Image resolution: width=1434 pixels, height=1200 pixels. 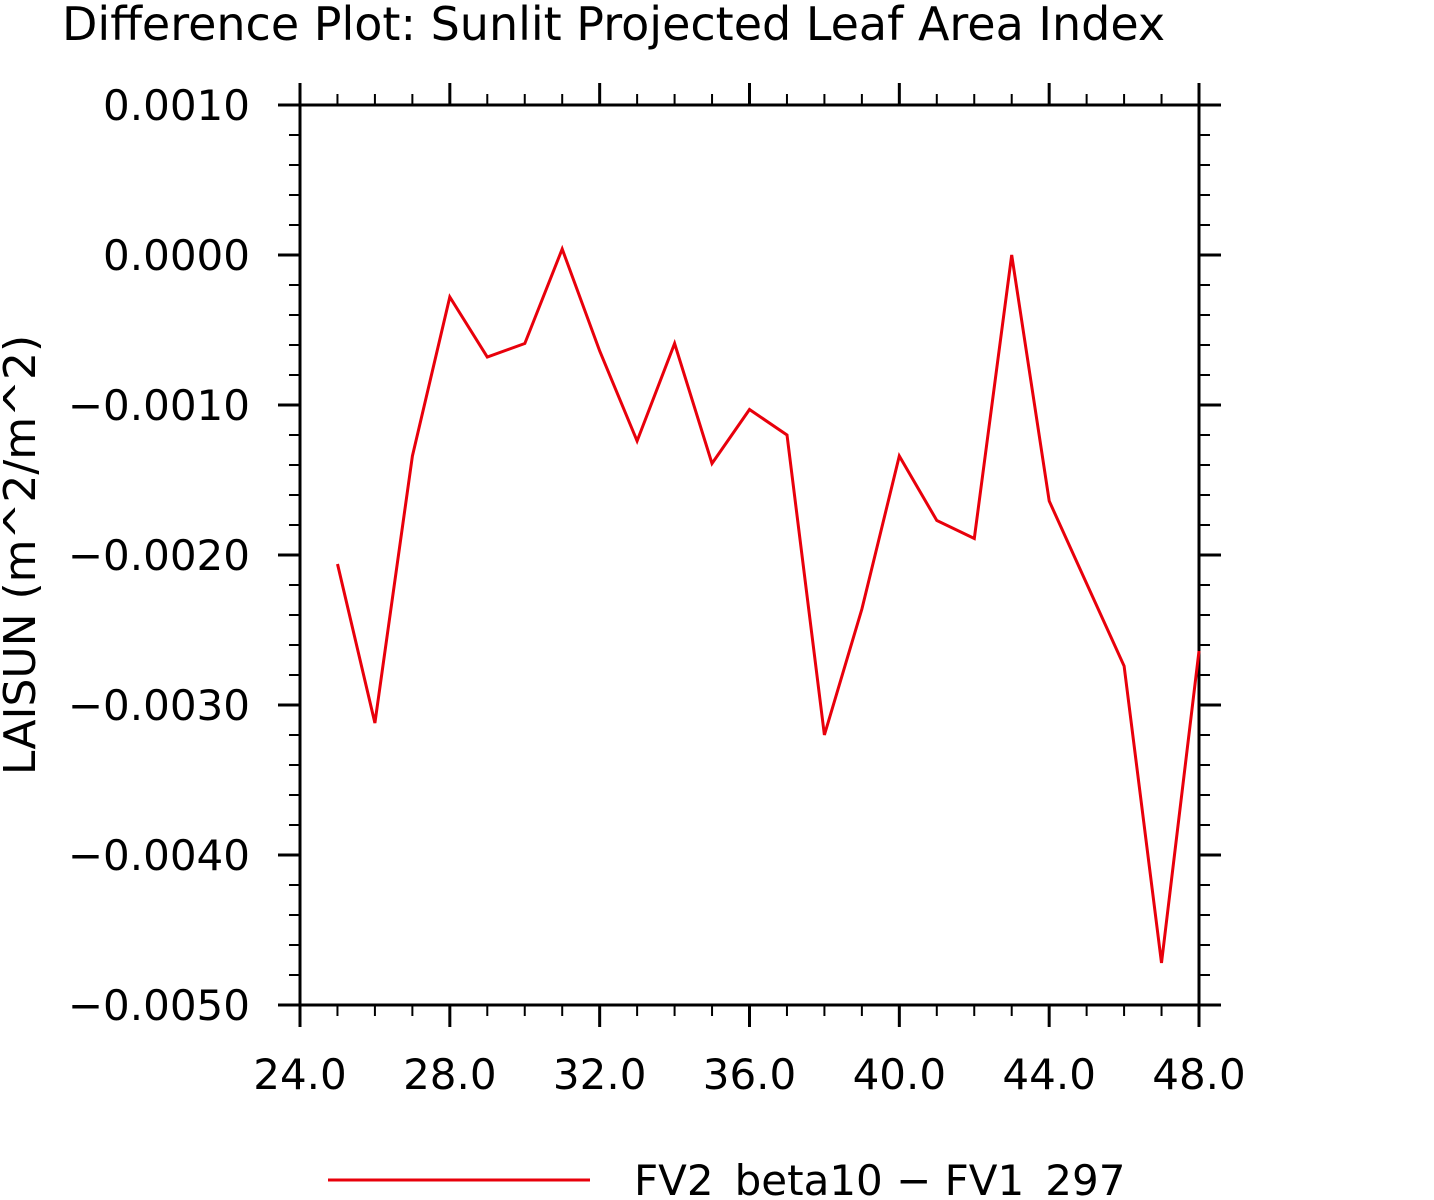 I want to click on x-tick-label: 28.0, so click(x=450, y=1074).